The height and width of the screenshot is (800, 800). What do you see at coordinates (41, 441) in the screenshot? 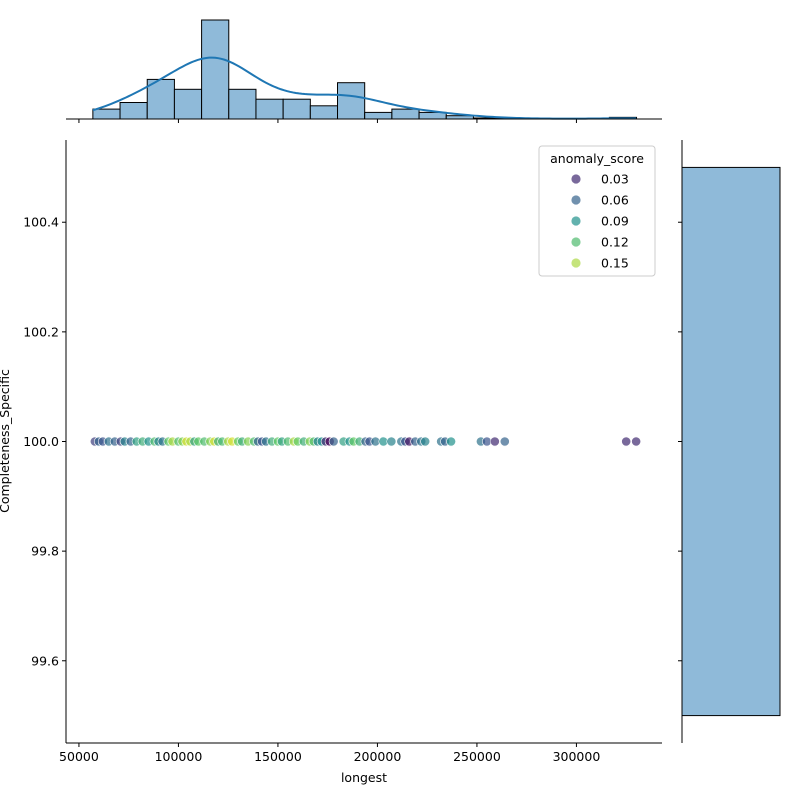
I see `y-tick-label: 100.0` at bounding box center [41, 441].